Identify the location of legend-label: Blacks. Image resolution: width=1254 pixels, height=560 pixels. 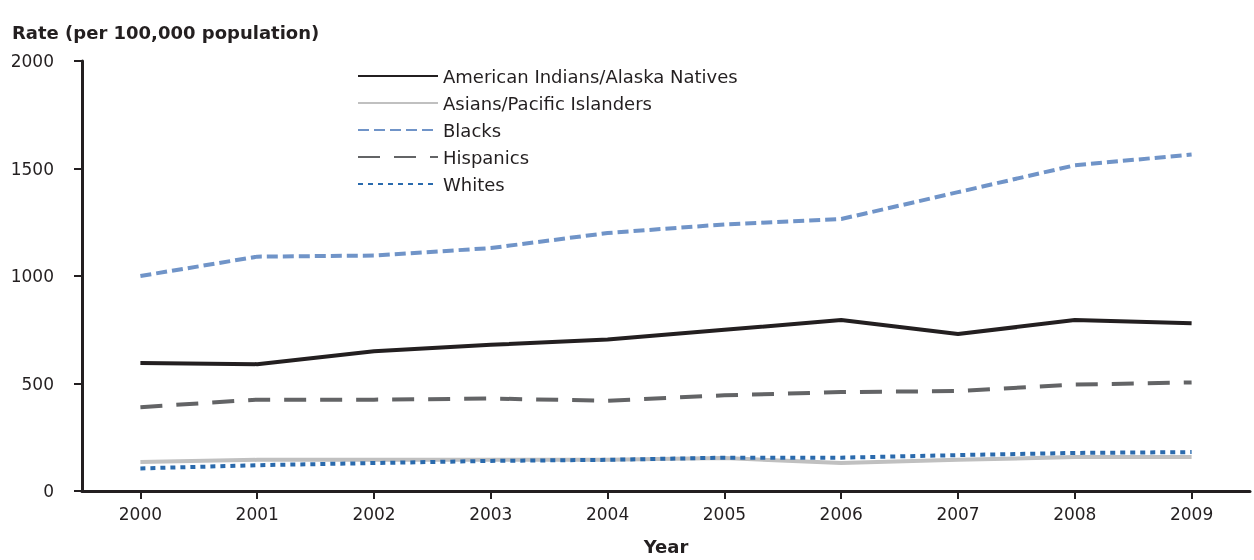
(472, 130).